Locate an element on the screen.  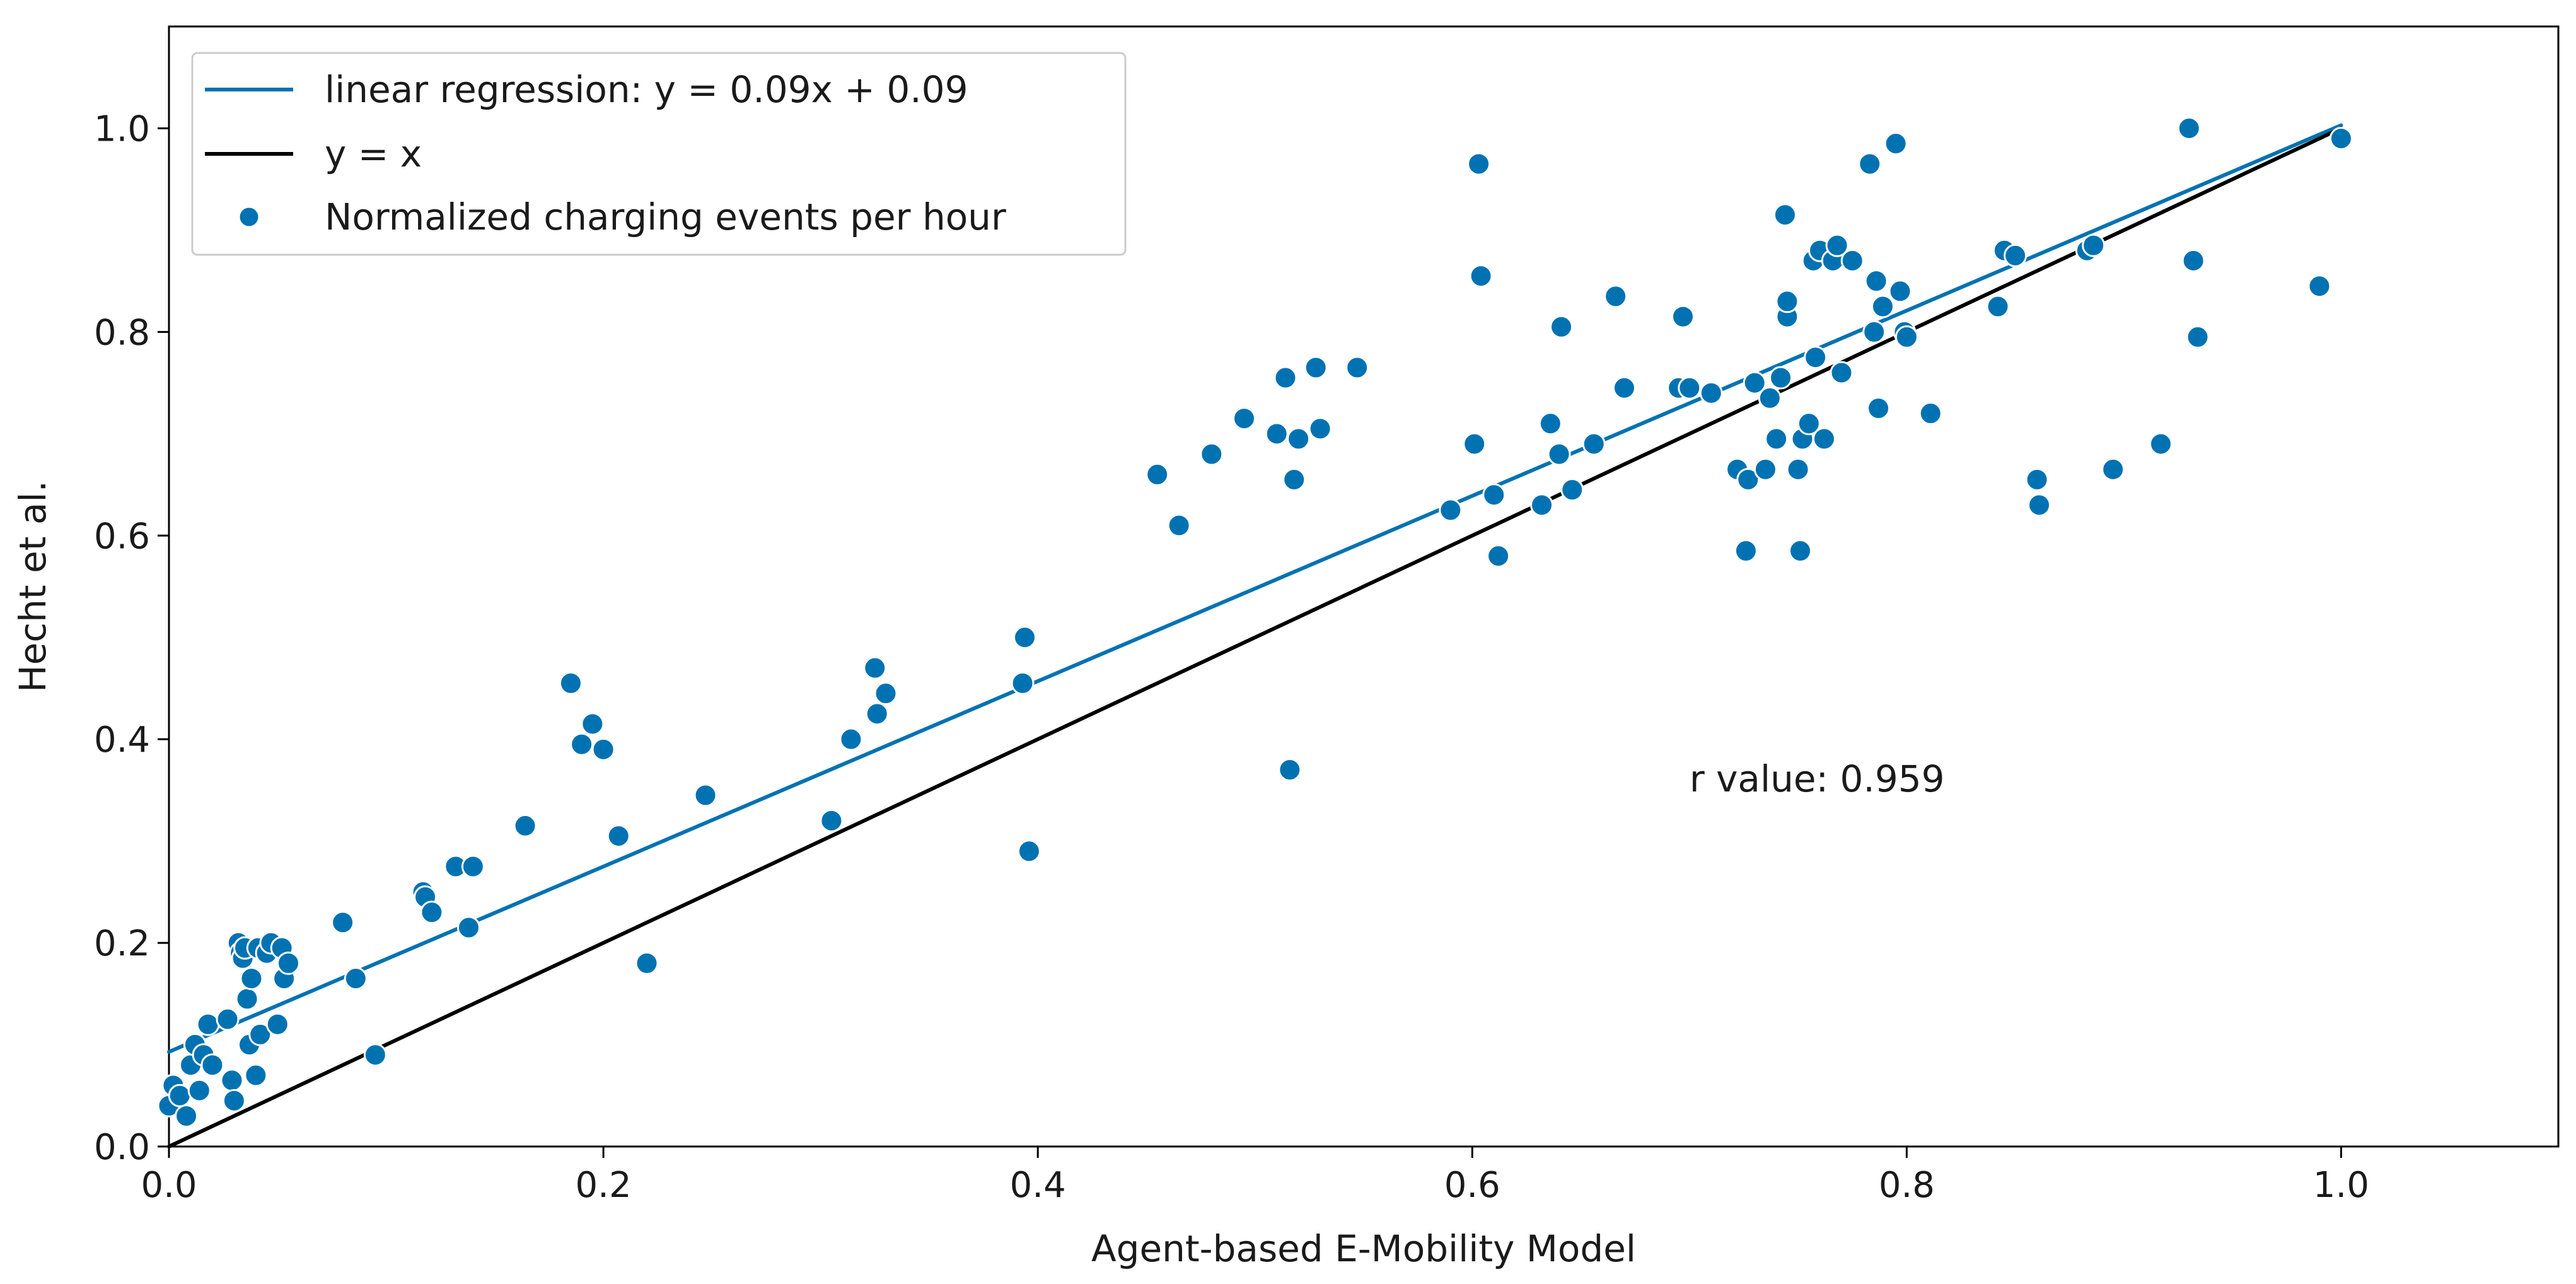
y-tick-label: 0.6 is located at coordinates (122, 536).